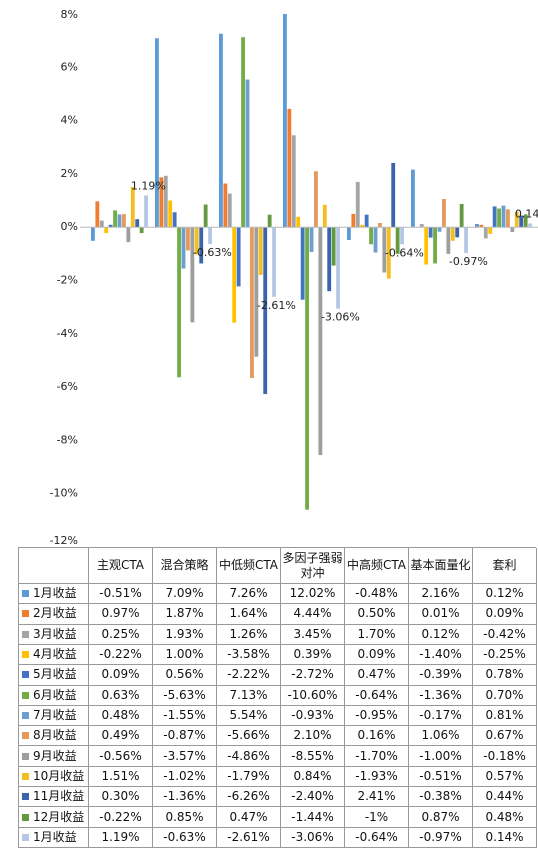 Image resolution: width=538 pixels, height=850 pixels. What do you see at coordinates (55, 735) in the screenshot?
I see `legend-label: 8月收益` at bounding box center [55, 735].